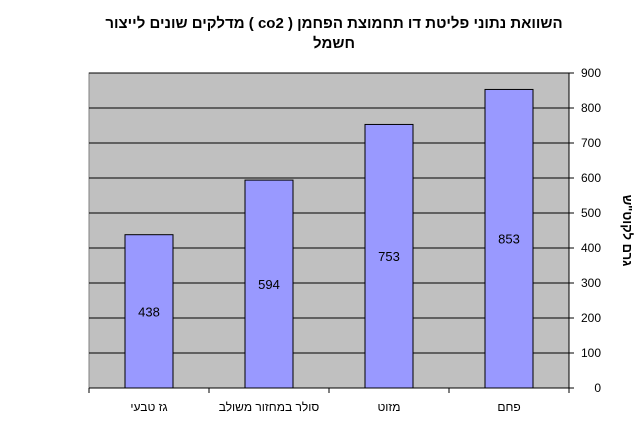 This screenshot has width=640, height=436. Describe the element at coordinates (585, 230) in the screenshot. I see `y-axis-ticks: 0 100 200 300 400 500 600 700 800 900` at that location.